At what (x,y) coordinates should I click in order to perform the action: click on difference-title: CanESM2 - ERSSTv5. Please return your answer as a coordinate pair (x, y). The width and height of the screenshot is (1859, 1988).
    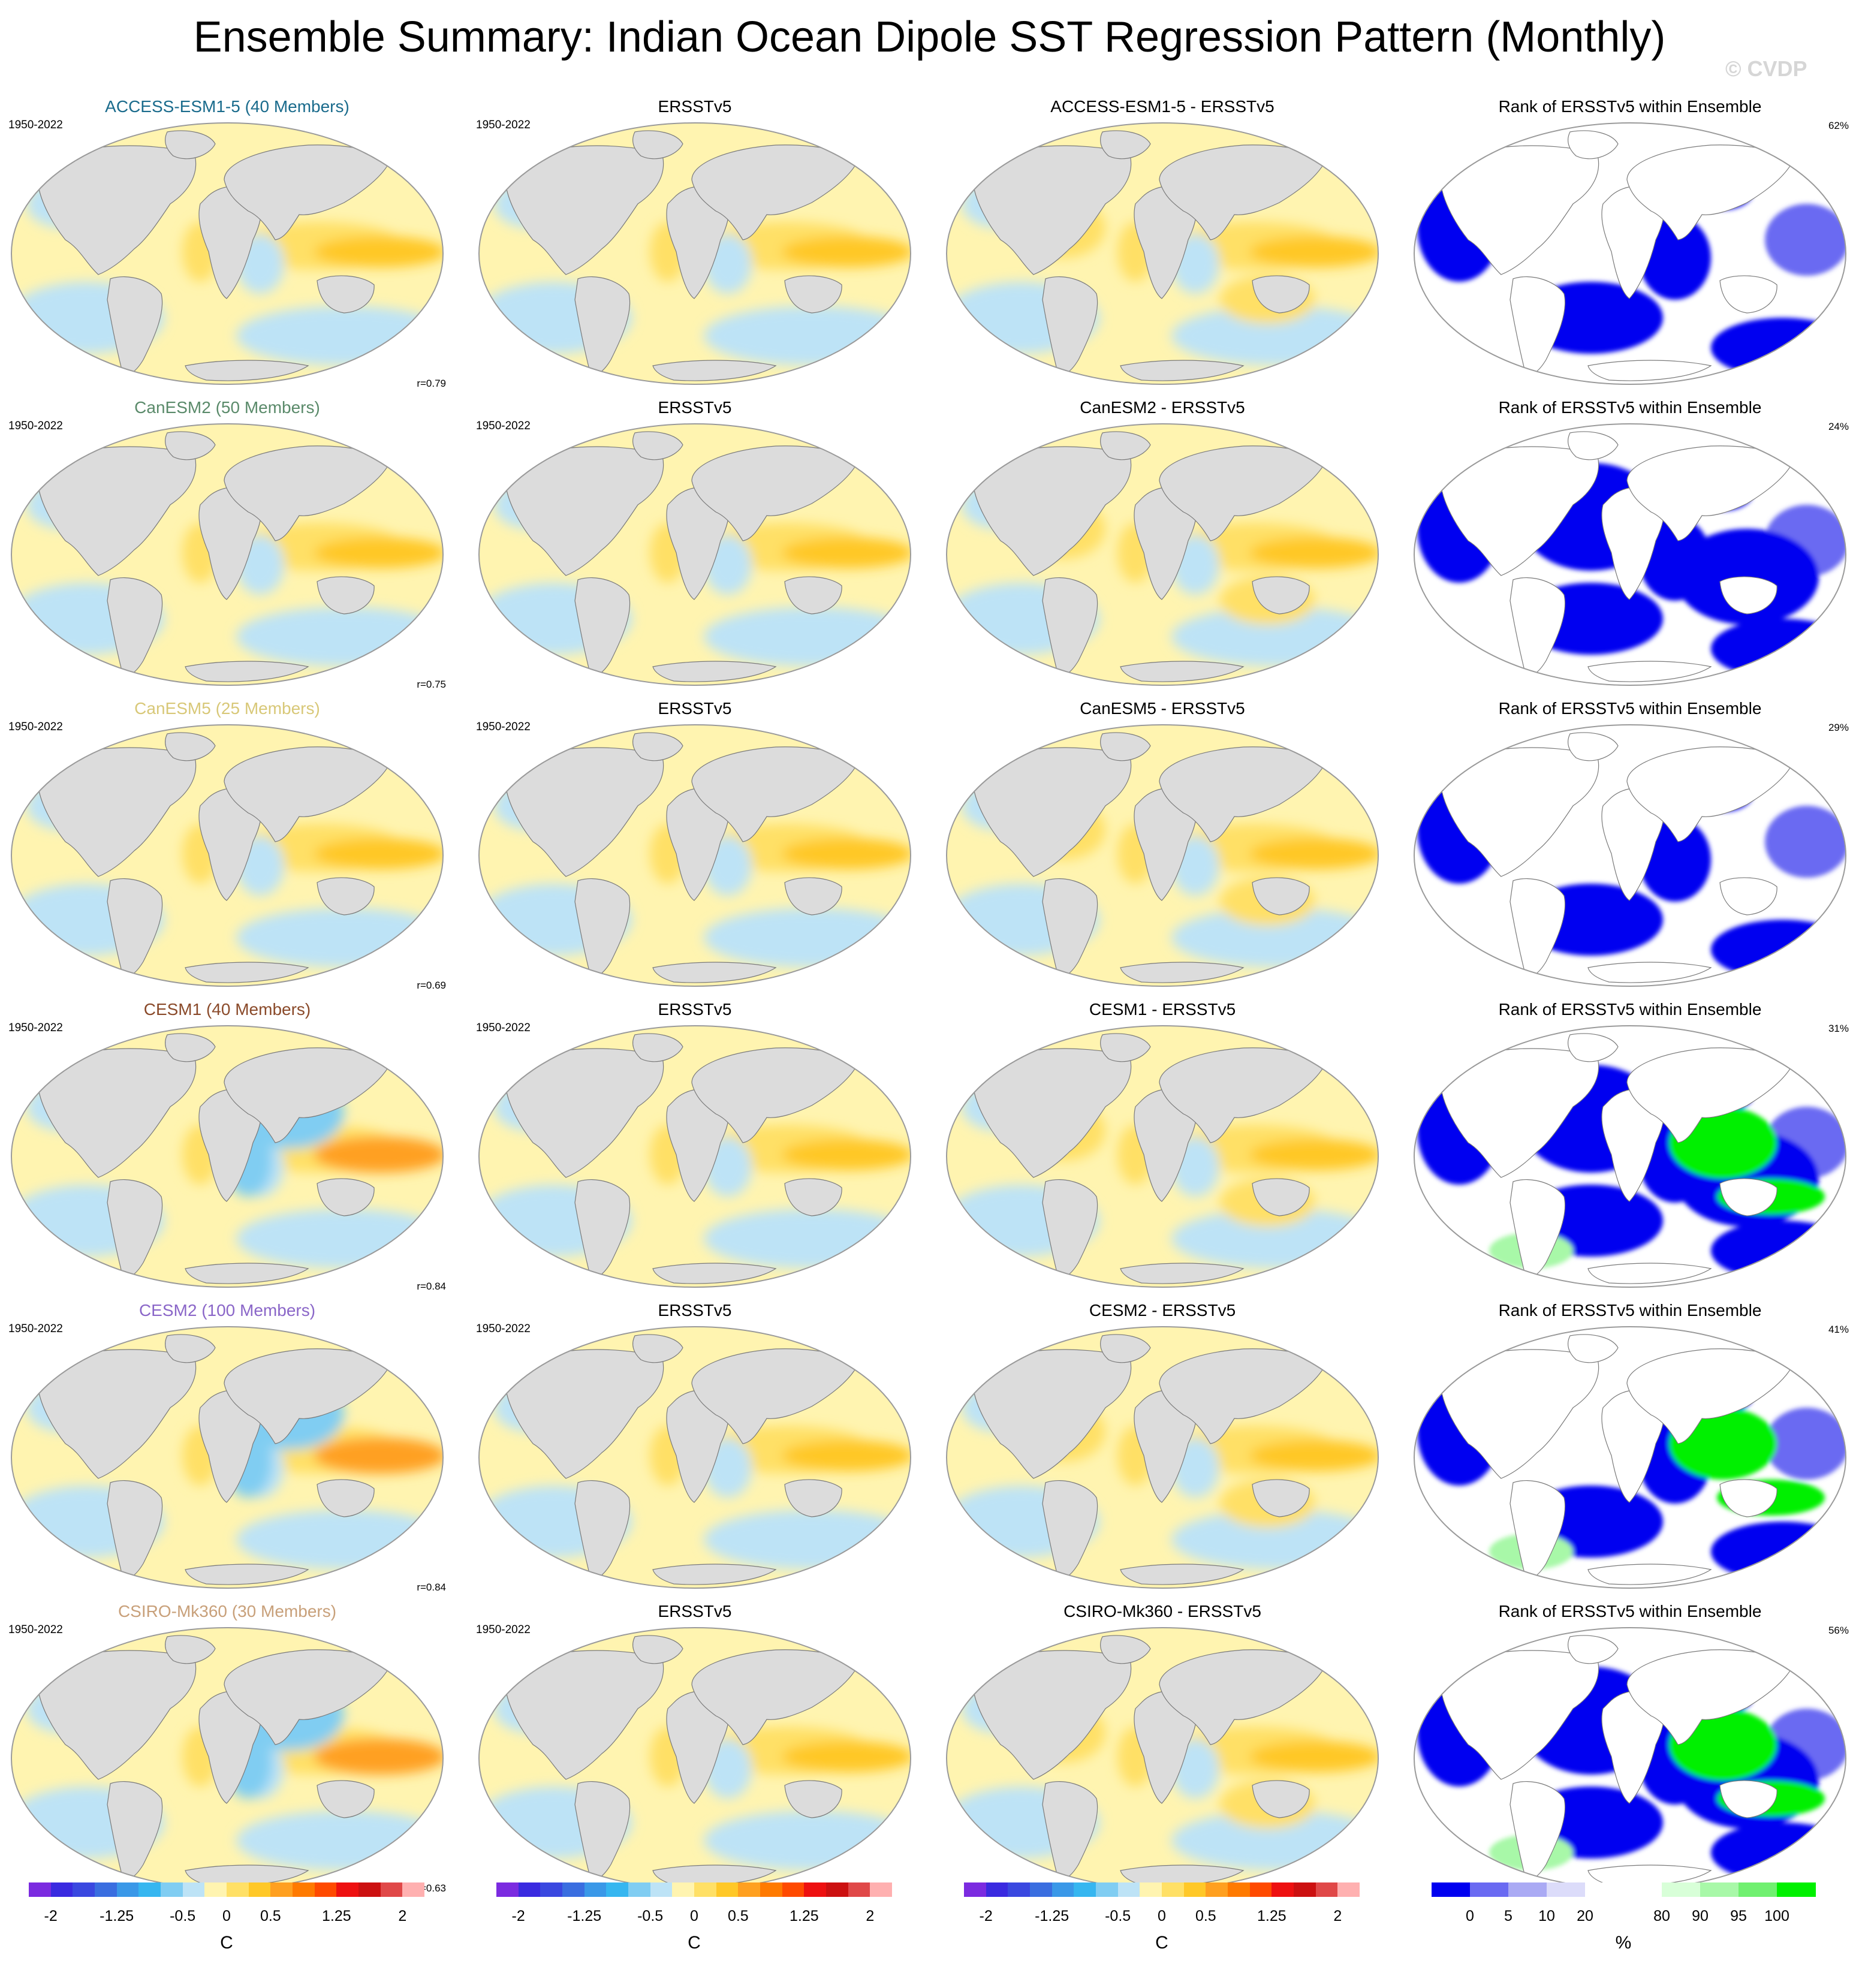
    Looking at the image, I should click on (1162, 407).